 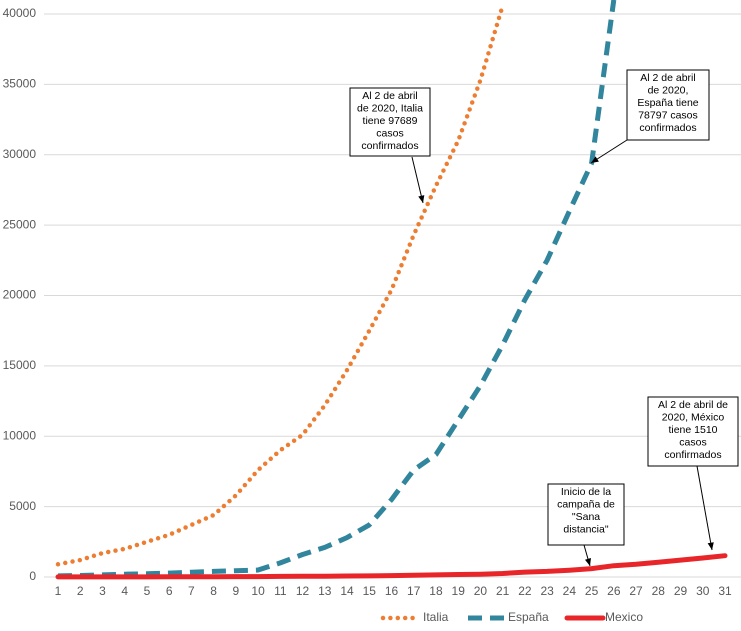 What do you see at coordinates (20, 365) in the screenshot?
I see `y-tick-label: 15000` at bounding box center [20, 365].